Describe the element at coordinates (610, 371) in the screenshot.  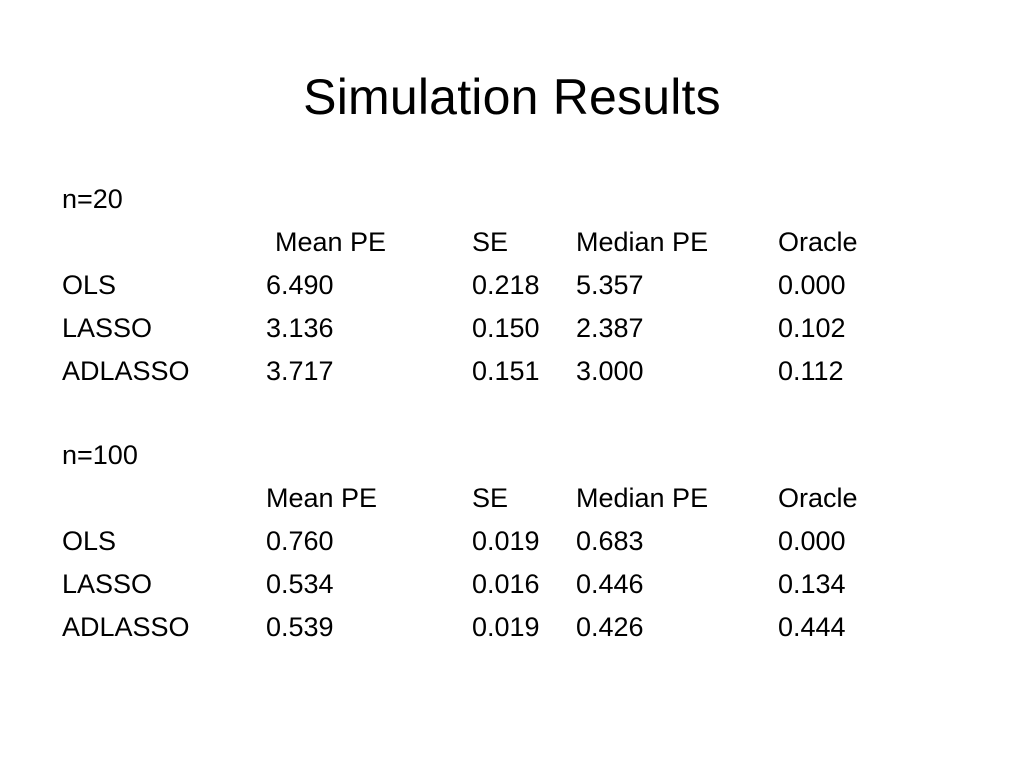
I see `row-median-pe: 3.000` at that location.